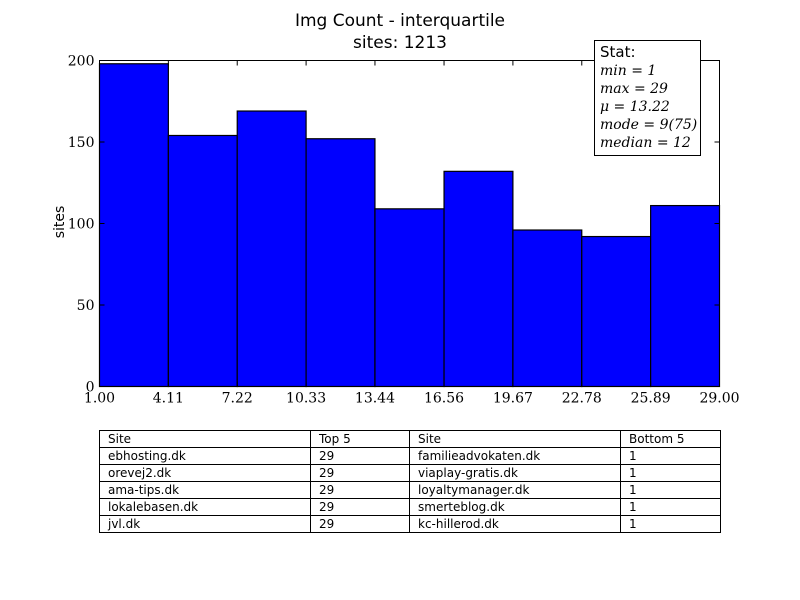 This screenshot has width=800, height=600. Describe the element at coordinates (515, 507) in the screenshot. I see `cell-bottom-site: smerteblog.dk` at that location.